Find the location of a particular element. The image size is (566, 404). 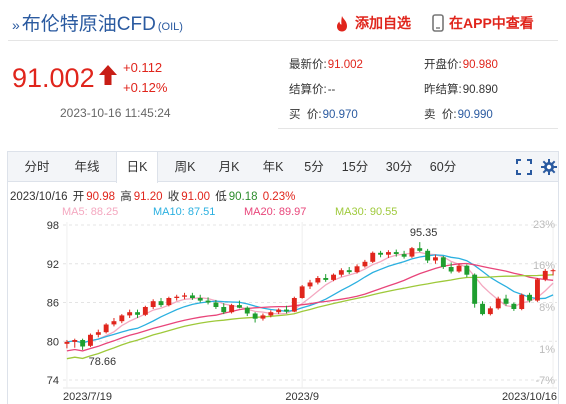

x-tick-label: 2023/10/16 is located at coordinates (529, 397).